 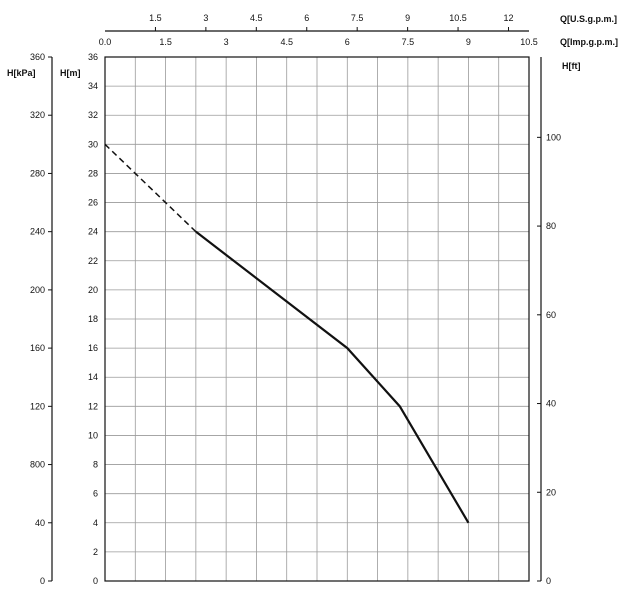 I want to click on ft-tick-label: 20, so click(x=551, y=492).